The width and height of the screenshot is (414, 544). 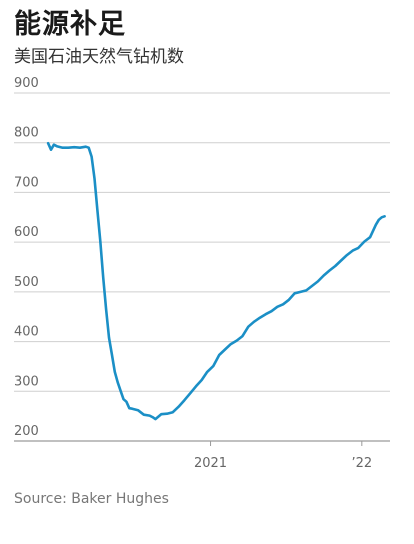 I want to click on y-tick-label-300: 300, so click(x=26, y=381).